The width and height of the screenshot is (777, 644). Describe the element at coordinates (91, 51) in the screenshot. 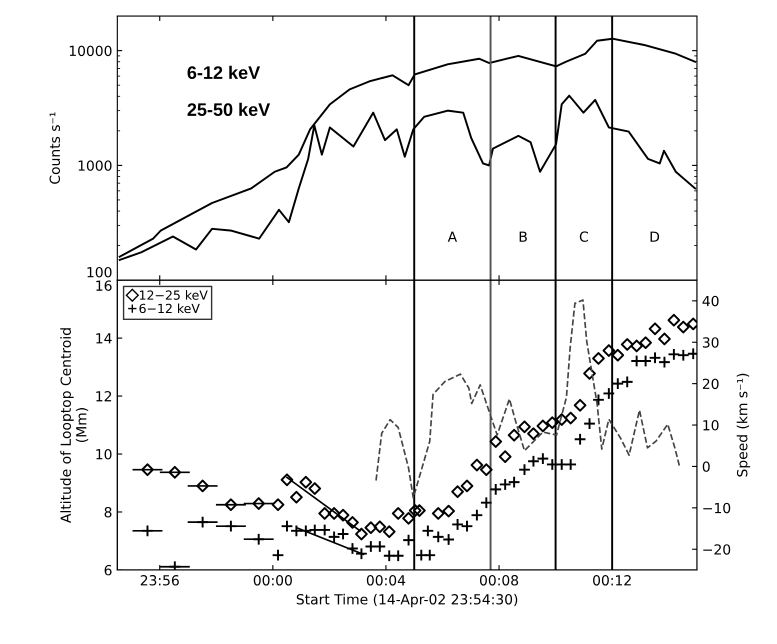

I see `y-tick-label: 10000` at that location.